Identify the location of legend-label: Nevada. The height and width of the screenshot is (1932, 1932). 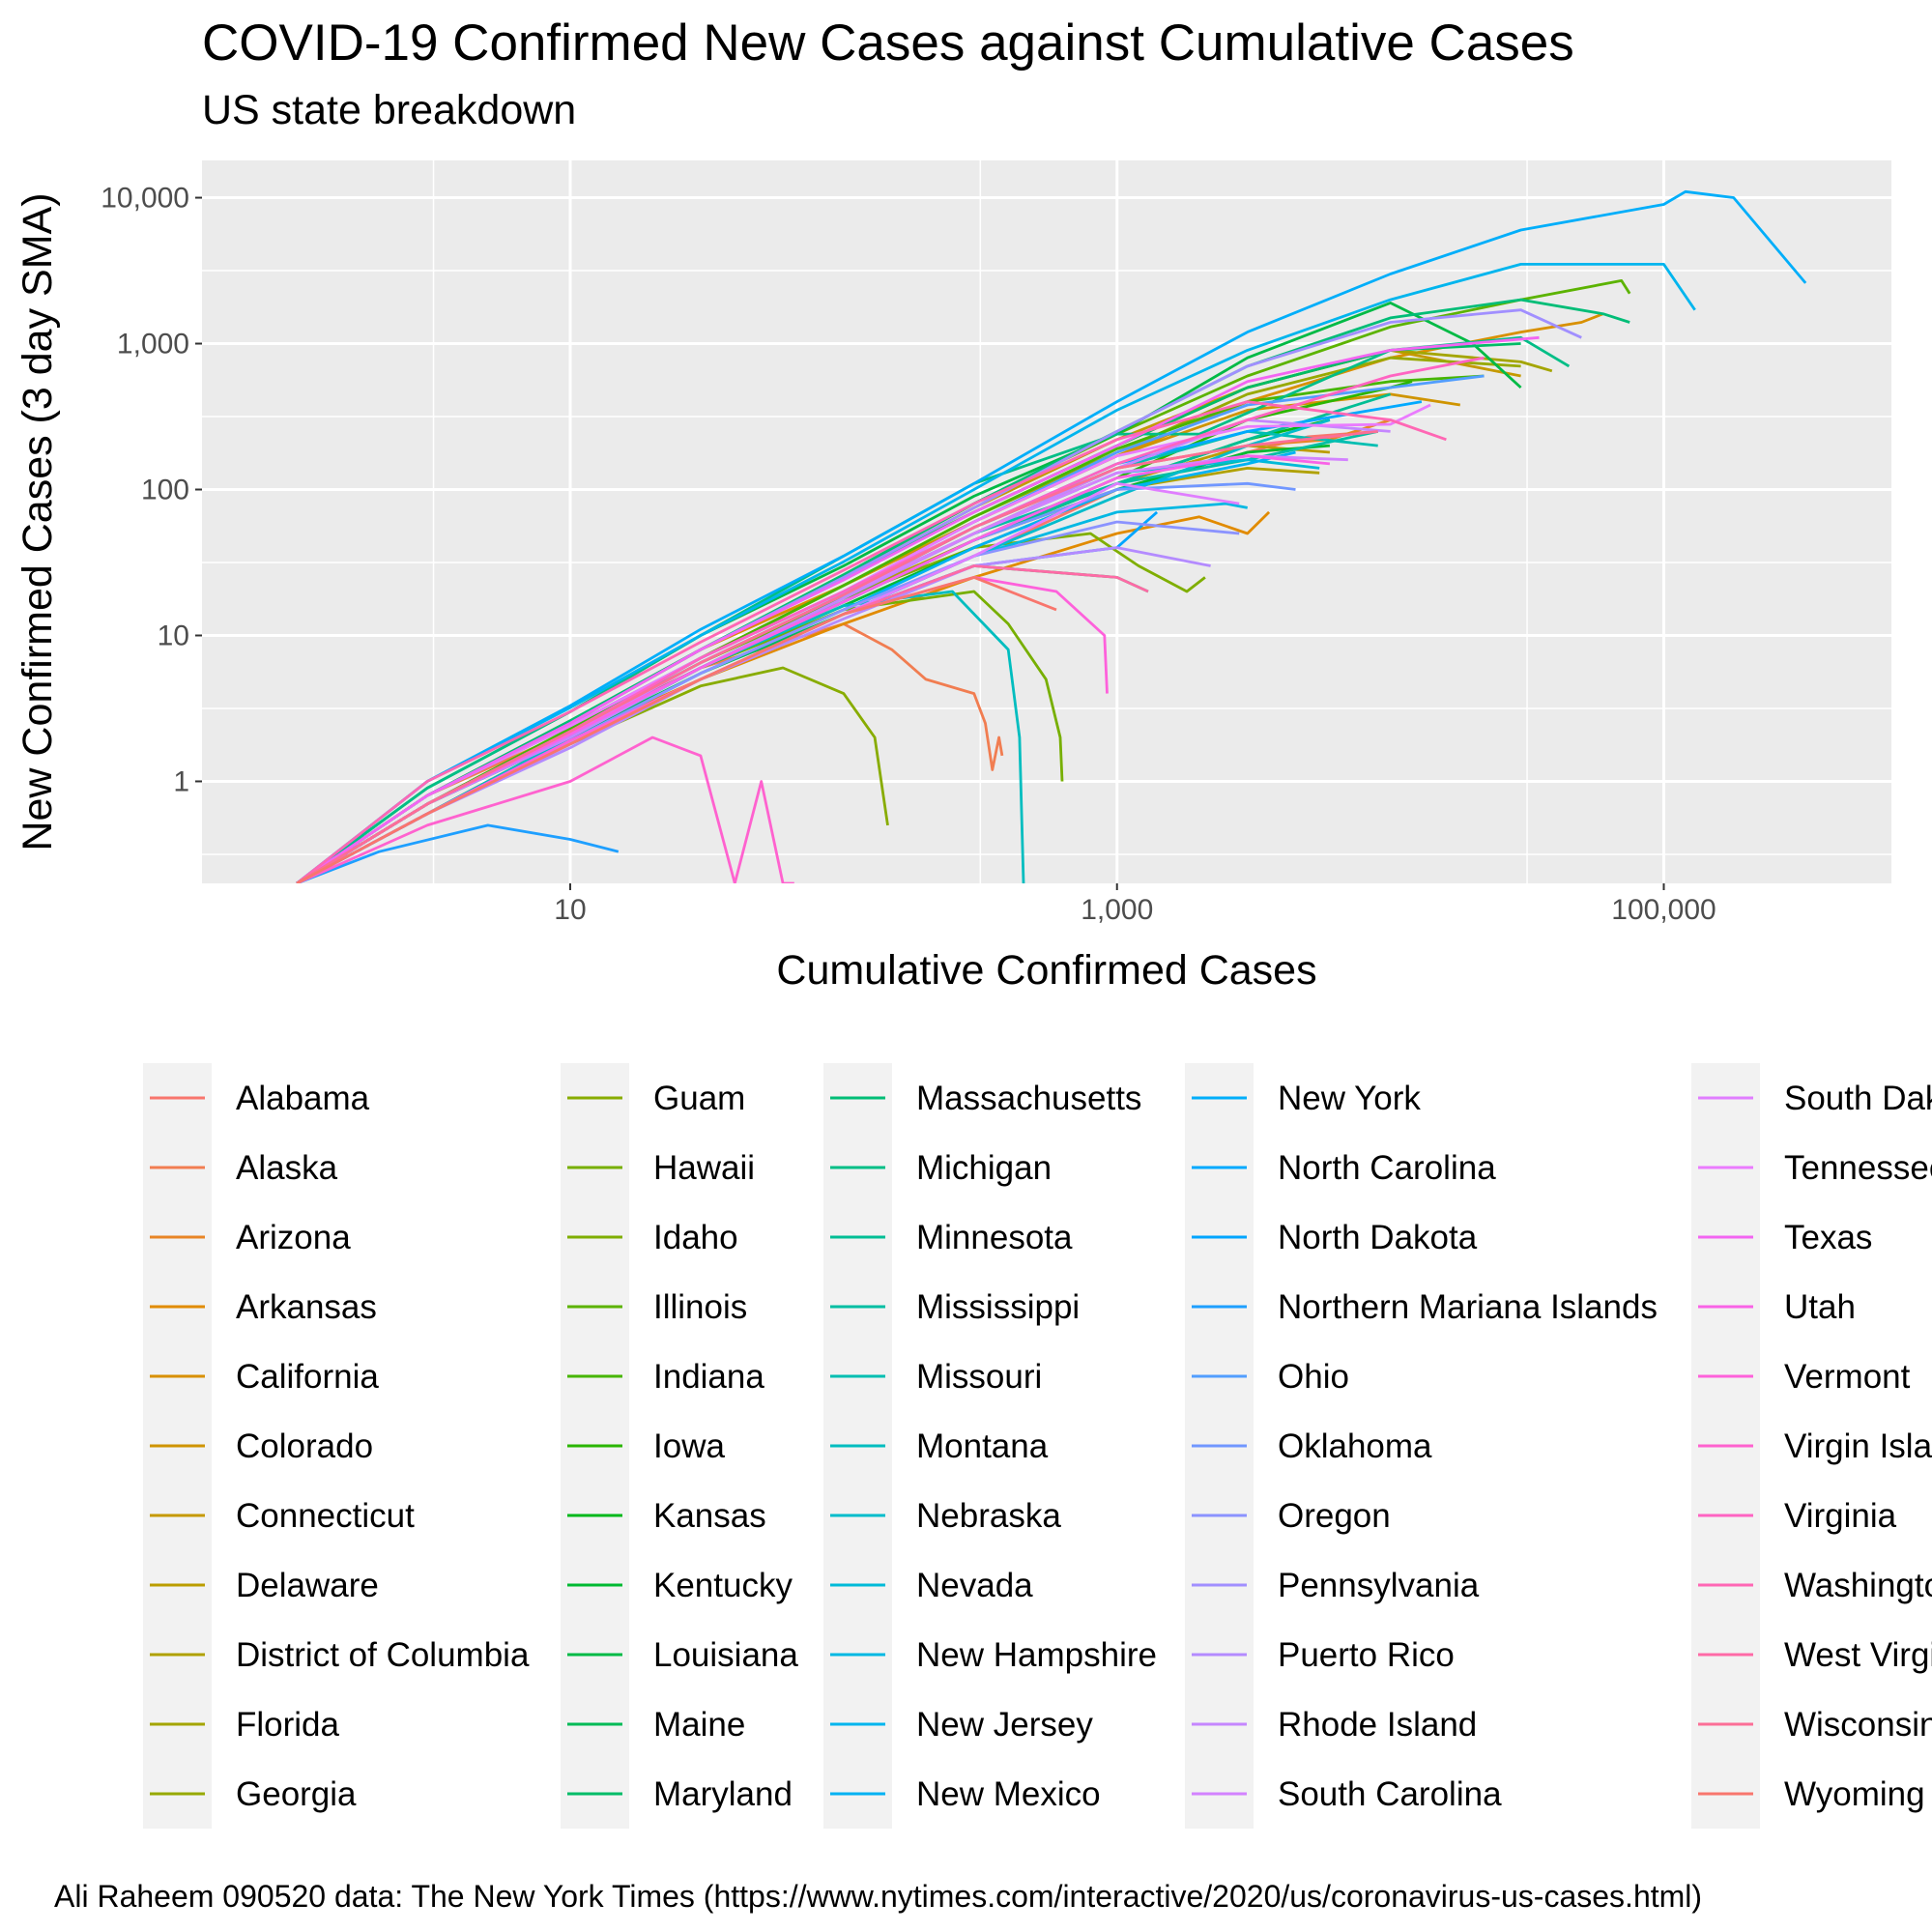
(974, 1585).